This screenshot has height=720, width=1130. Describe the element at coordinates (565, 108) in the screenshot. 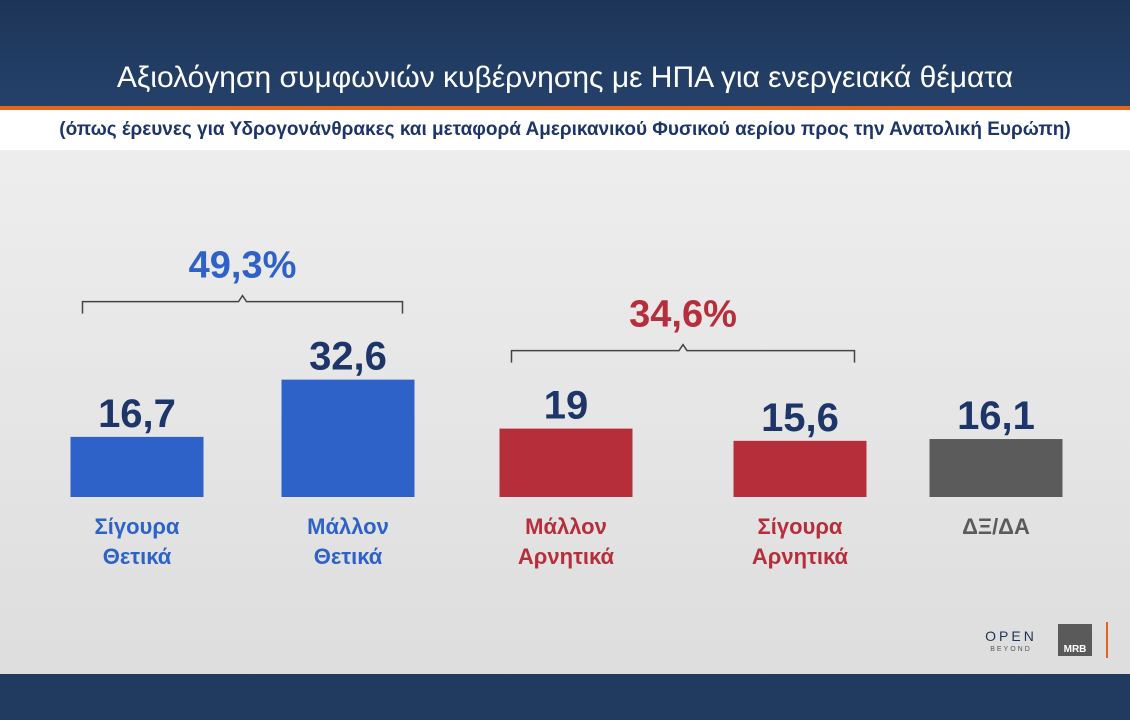

I see `header-accent-line` at that location.